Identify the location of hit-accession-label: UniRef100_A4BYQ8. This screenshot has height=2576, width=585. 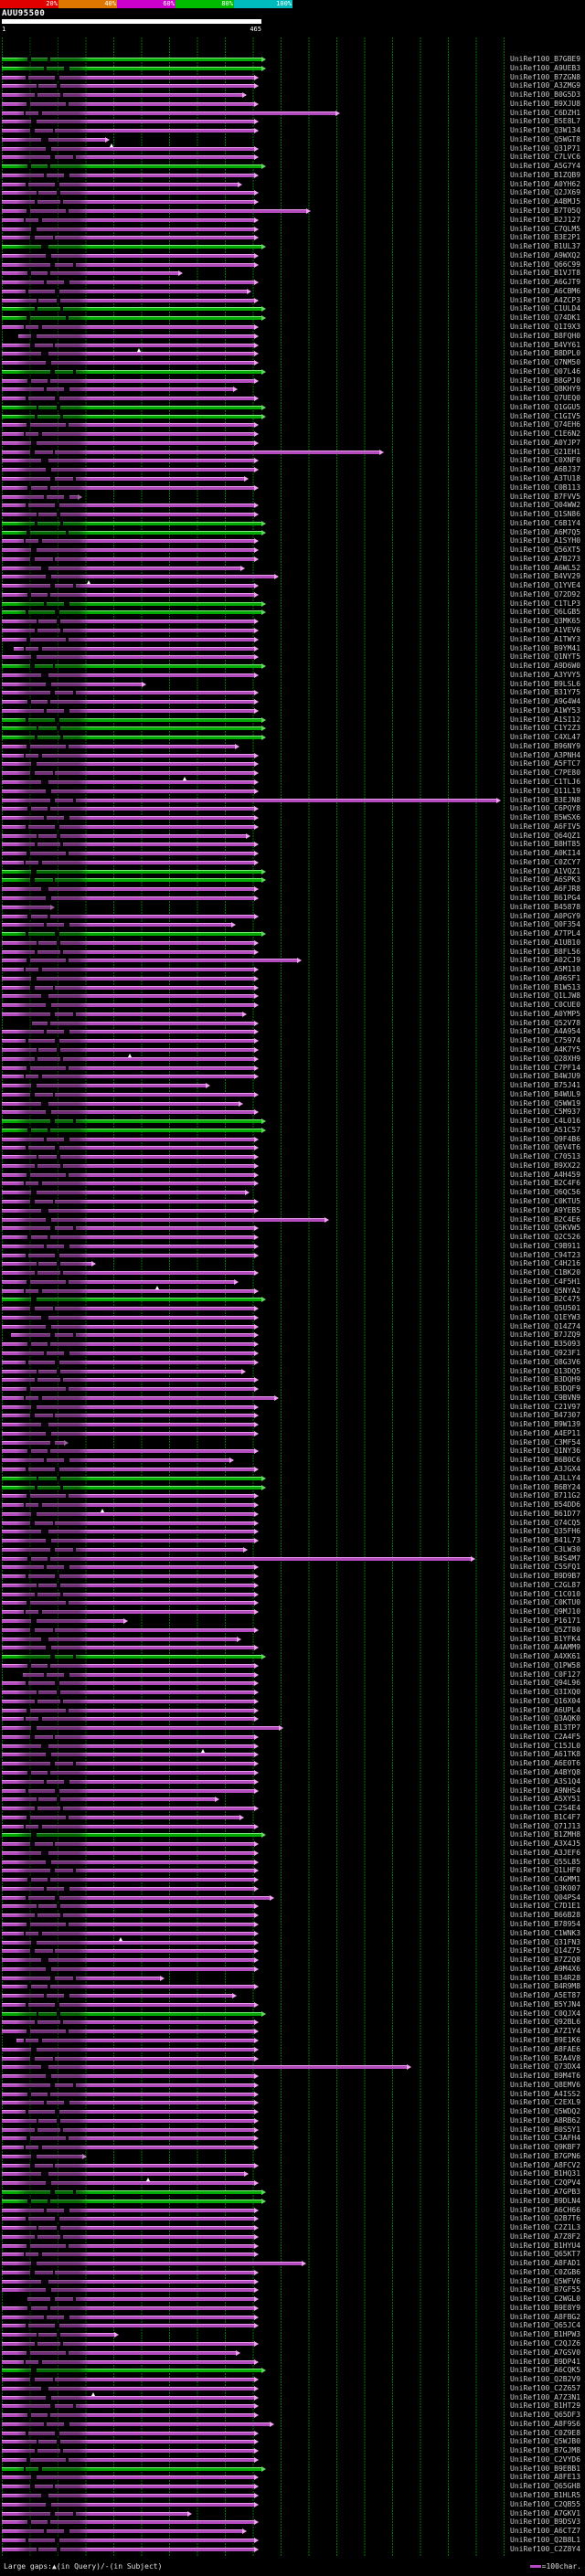
(545, 1772).